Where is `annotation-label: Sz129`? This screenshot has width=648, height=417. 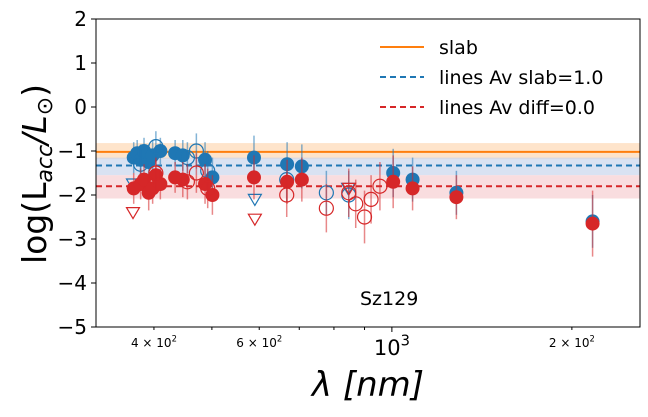 annotation-label: Sz129 is located at coordinates (389, 299).